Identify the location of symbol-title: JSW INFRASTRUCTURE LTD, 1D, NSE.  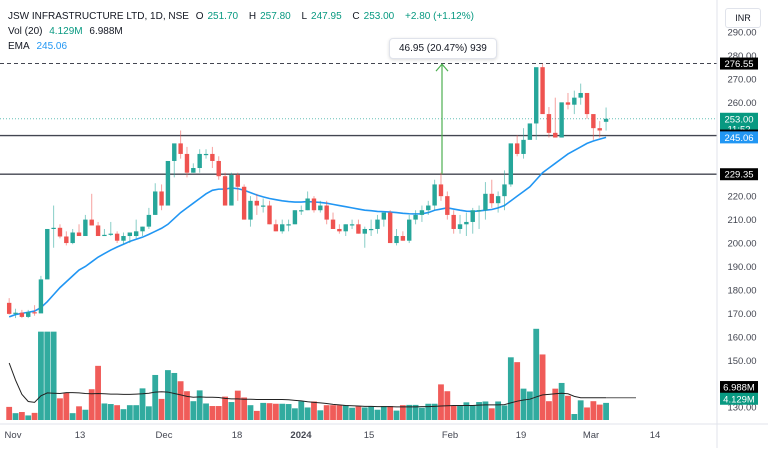
(98, 16).